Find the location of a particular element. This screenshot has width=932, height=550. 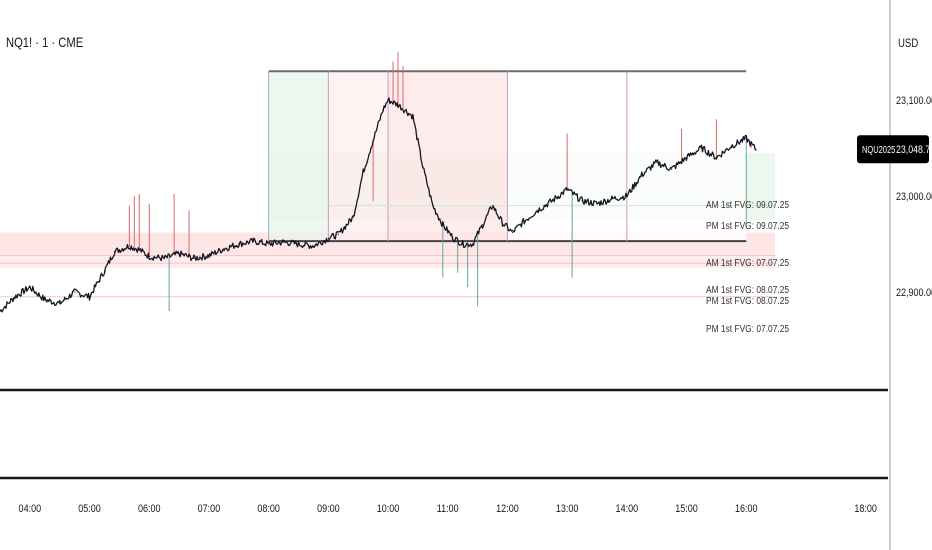

x-tick-label: 18:00 is located at coordinates (865, 509).